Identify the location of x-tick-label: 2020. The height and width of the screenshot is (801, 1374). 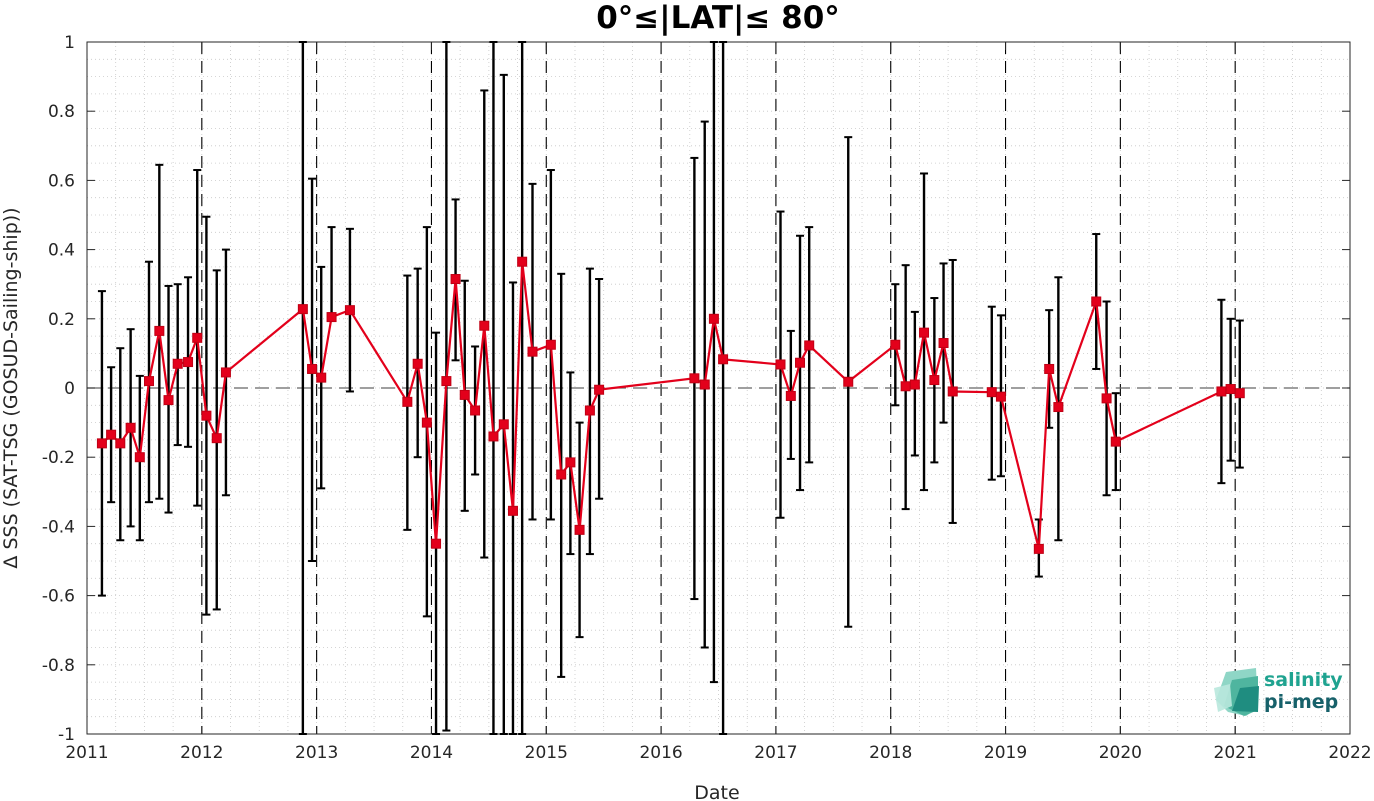
(1120, 753).